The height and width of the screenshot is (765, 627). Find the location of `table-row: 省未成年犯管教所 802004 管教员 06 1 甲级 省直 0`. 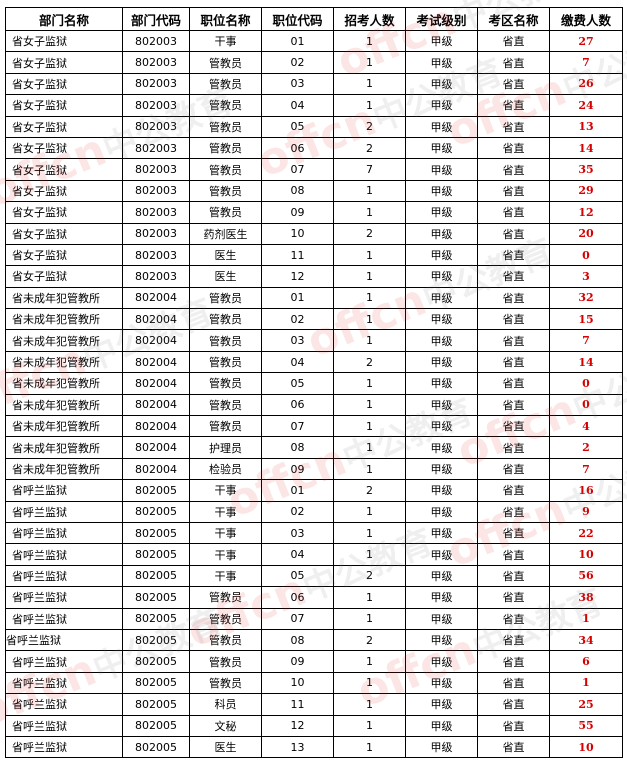

table-row: 省未成年犯管教所 802004 管教员 06 1 甲级 省直 0 is located at coordinates (314, 405).